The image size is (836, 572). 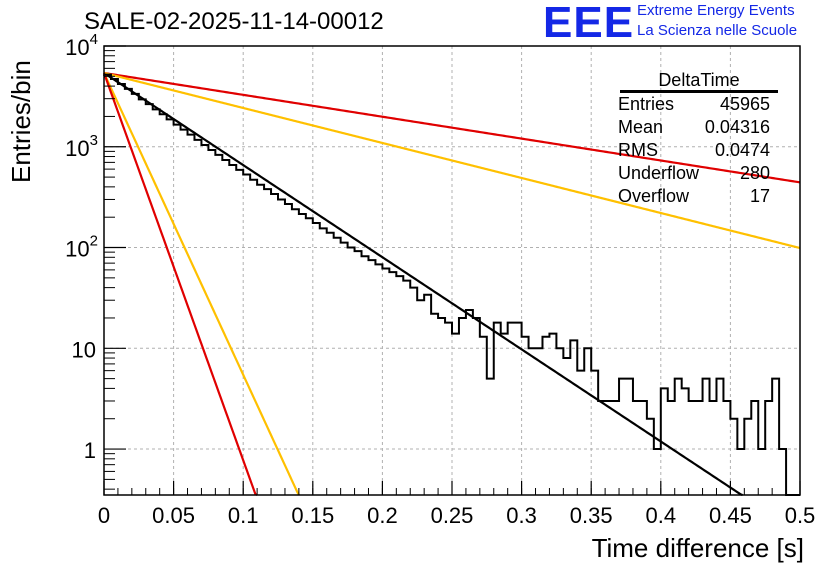 What do you see at coordinates (234, 21) in the screenshot?
I see `chart-title: SALE-02-2025-11-14-00012` at bounding box center [234, 21].